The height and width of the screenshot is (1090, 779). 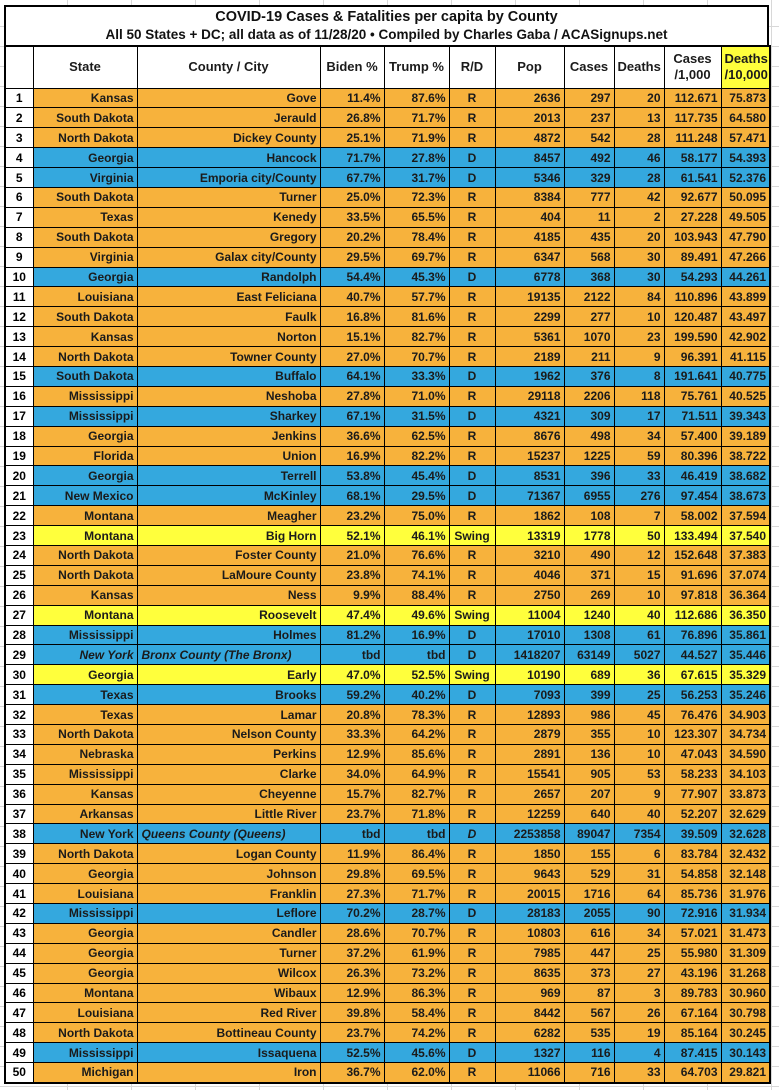 I want to click on cell-state: Mississippi, so click(x=85, y=416).